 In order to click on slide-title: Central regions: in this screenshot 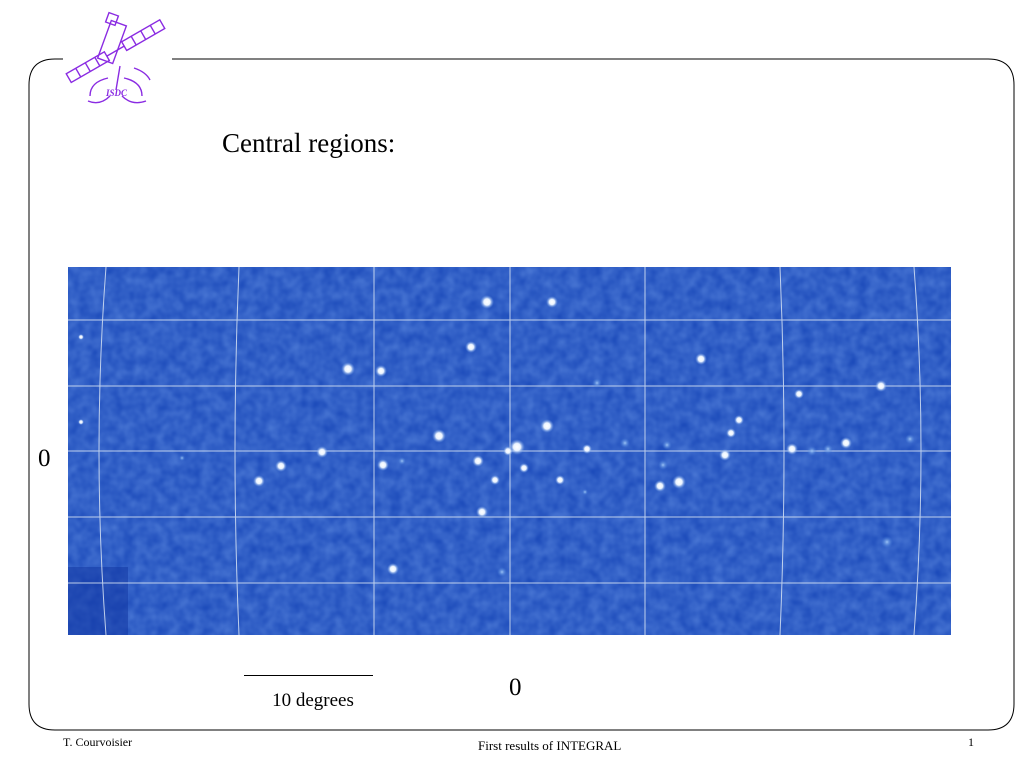, I will do `click(309, 143)`.